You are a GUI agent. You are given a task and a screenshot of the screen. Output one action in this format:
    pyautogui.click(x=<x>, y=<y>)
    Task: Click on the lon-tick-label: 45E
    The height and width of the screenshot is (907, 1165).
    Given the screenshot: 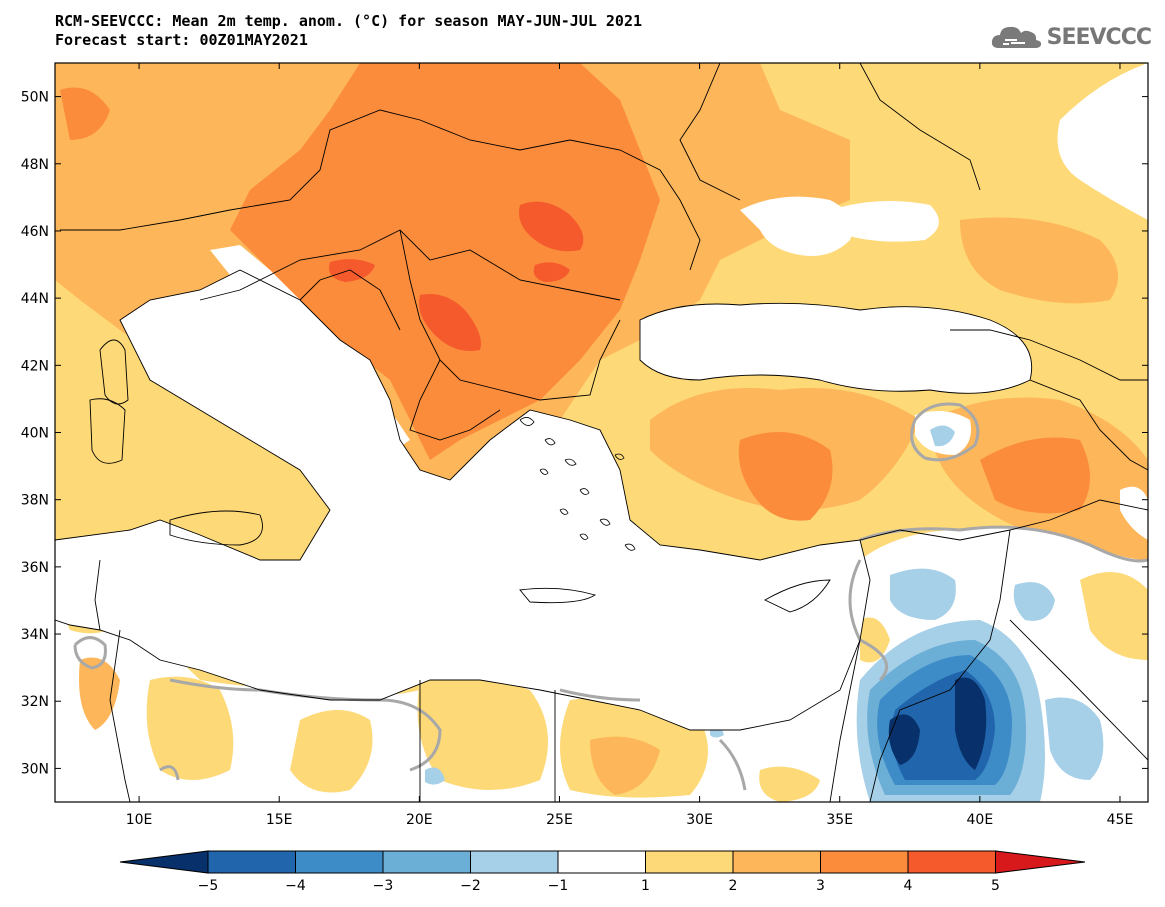 What is the action you would take?
    pyautogui.click(x=1120, y=820)
    